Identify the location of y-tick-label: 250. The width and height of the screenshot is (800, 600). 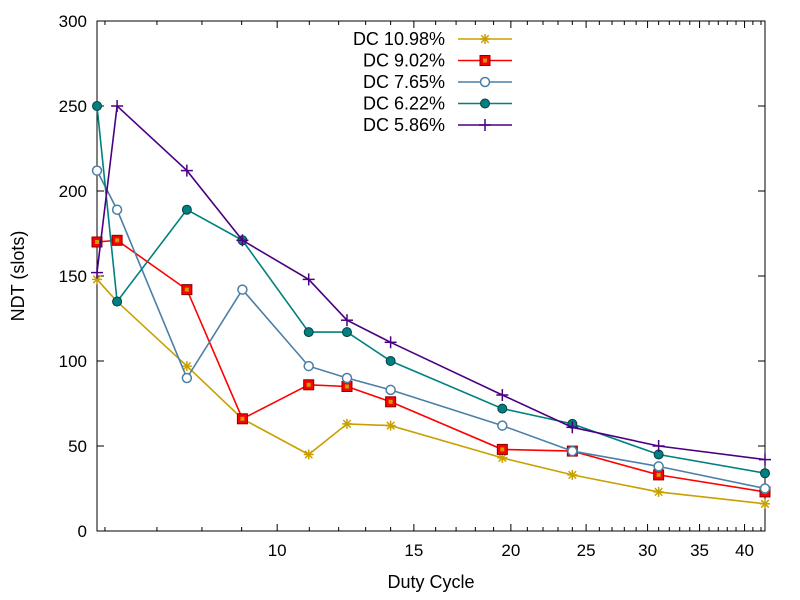
(73, 106).